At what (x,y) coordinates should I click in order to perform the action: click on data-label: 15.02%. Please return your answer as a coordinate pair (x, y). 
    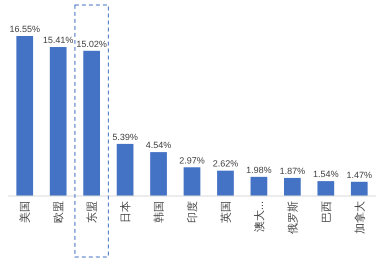
    Looking at the image, I should click on (91, 43).